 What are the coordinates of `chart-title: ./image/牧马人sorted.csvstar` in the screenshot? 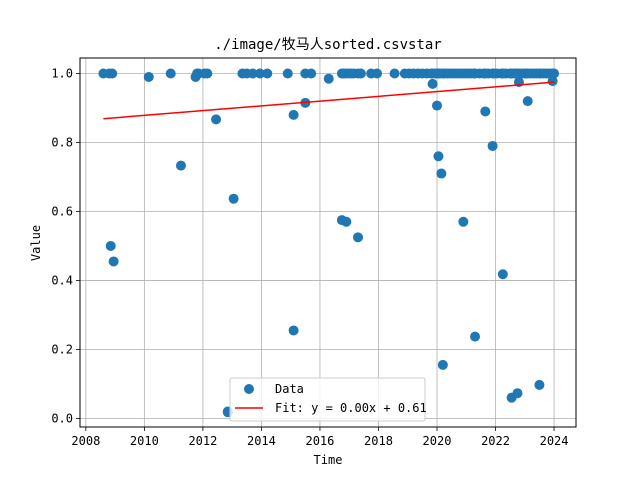 It's located at (327, 45).